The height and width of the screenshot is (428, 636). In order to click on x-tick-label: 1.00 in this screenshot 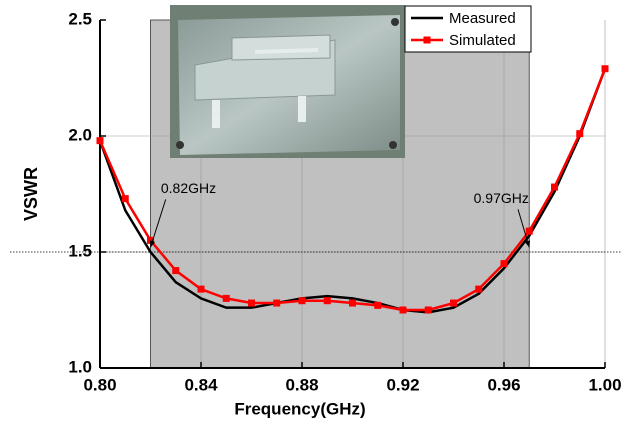, I will do `click(604, 384)`.